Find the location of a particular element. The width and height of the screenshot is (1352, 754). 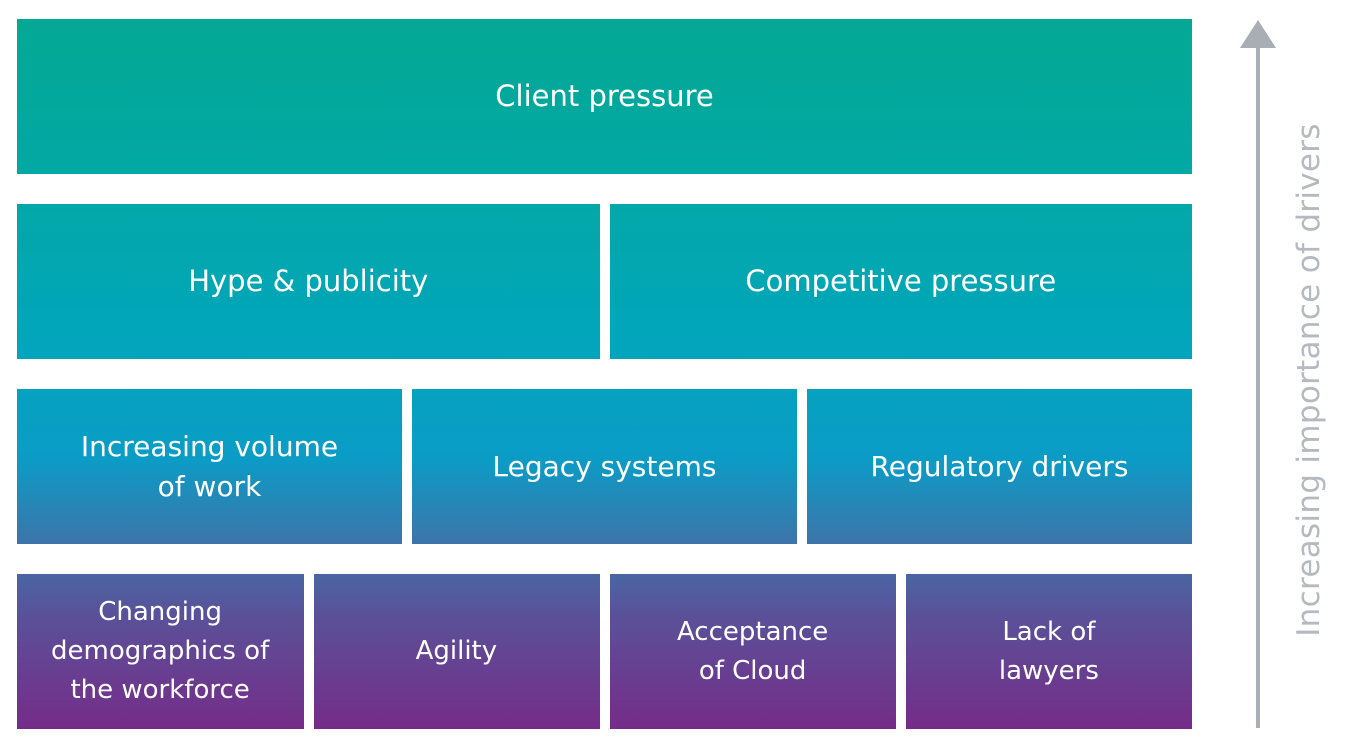

block-legacy-systems: Legacy systems is located at coordinates (604, 466).